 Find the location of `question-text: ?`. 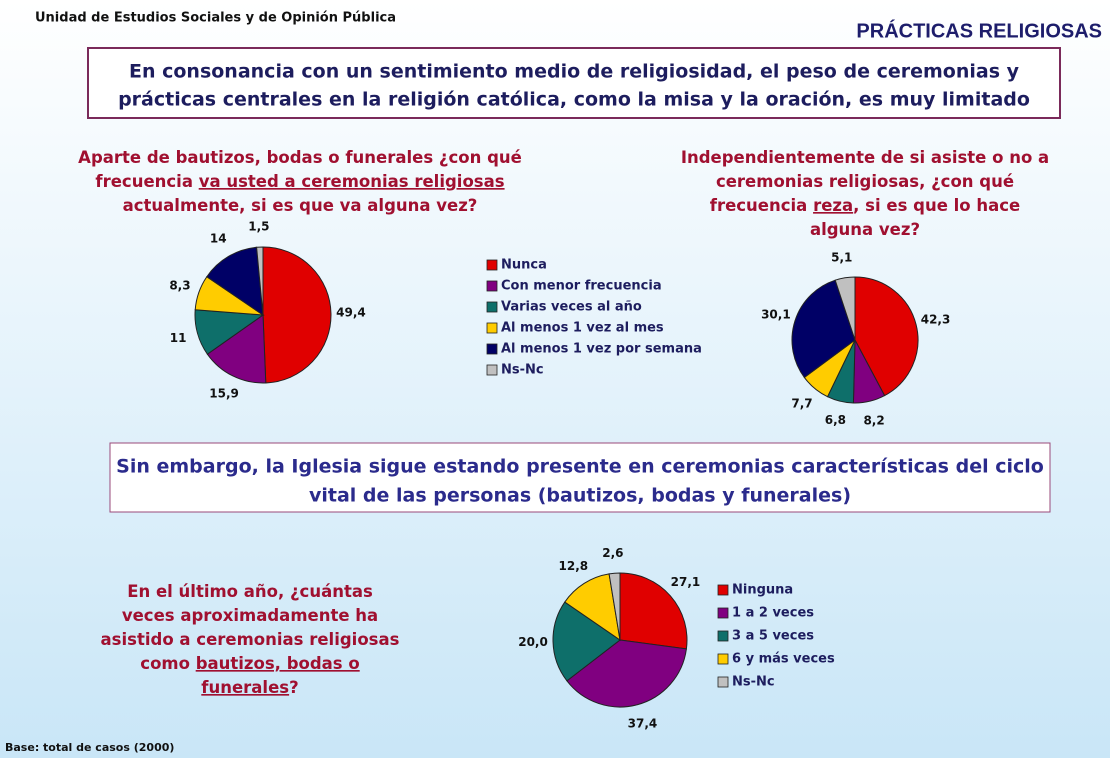

question-text: ? is located at coordinates (294, 687).